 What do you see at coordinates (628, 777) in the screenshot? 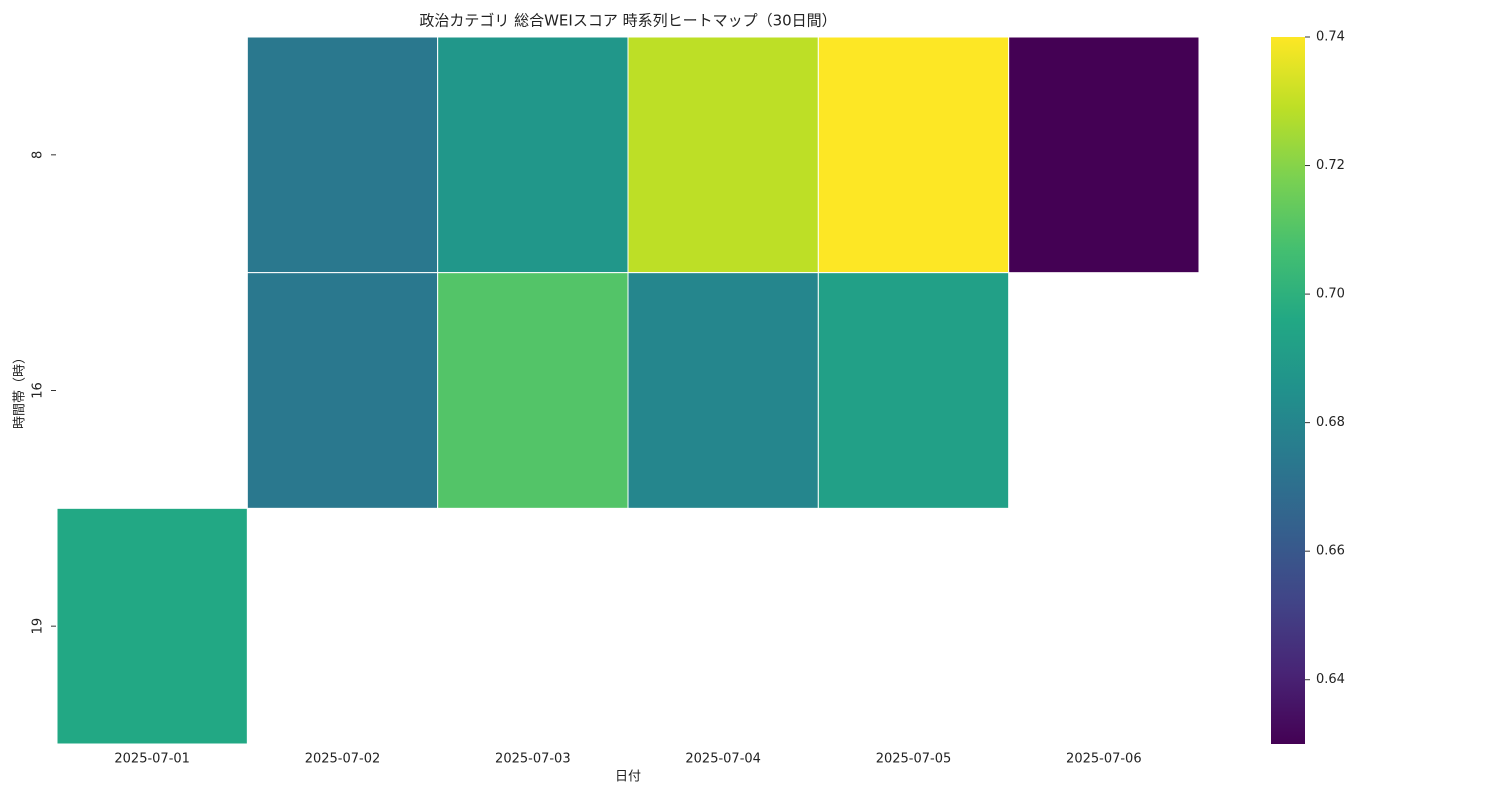
I see `x-axis-label: 日付` at bounding box center [628, 777].